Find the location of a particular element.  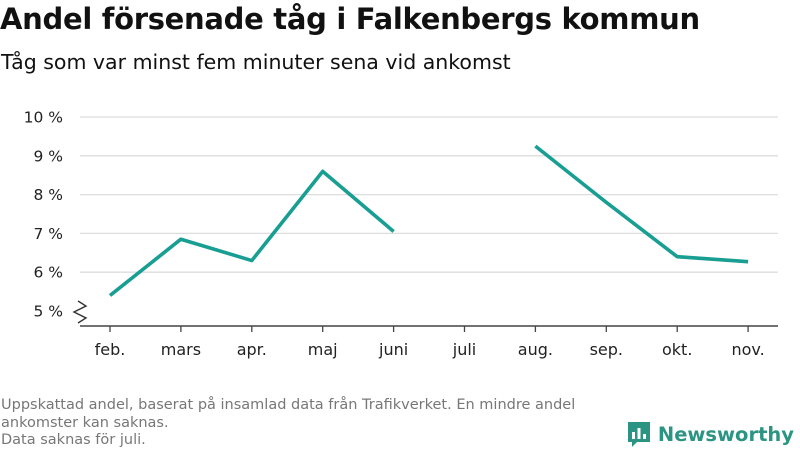

x-tick-label: apr. is located at coordinates (252, 349).